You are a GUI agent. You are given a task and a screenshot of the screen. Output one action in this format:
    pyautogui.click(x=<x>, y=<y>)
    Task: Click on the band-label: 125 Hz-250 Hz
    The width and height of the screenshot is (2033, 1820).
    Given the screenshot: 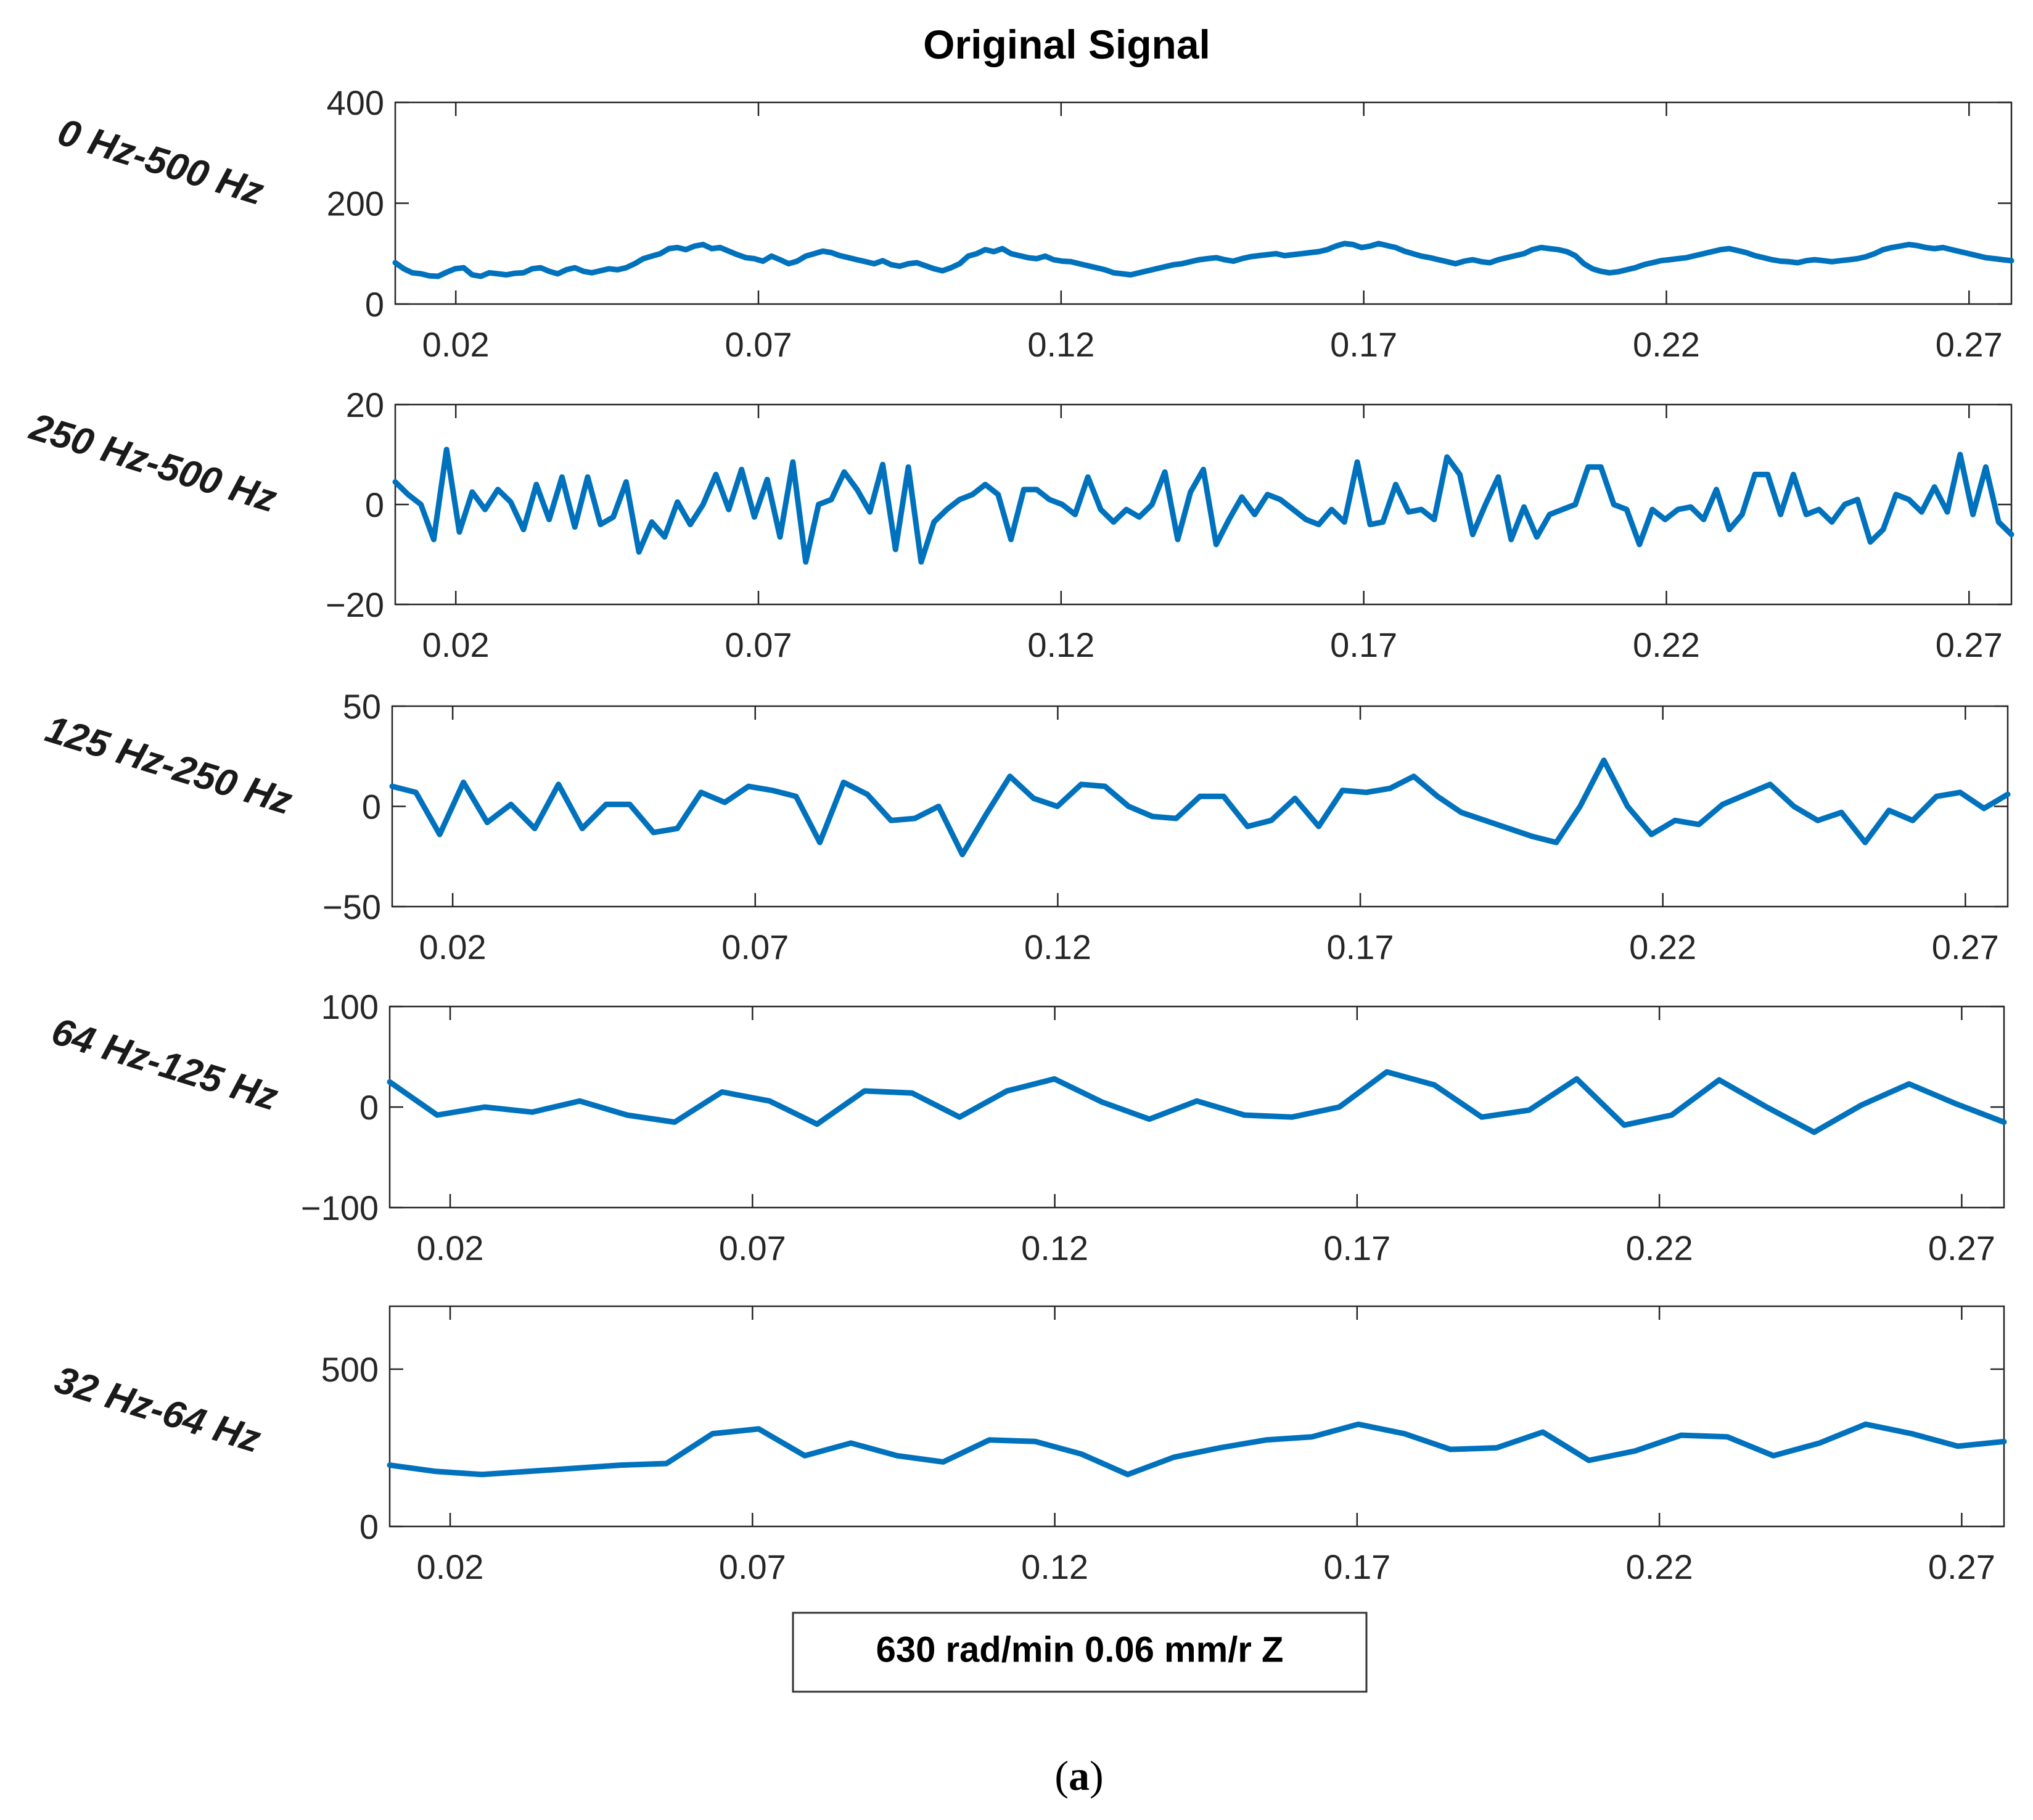 What is the action you would take?
    pyautogui.click(x=169, y=765)
    